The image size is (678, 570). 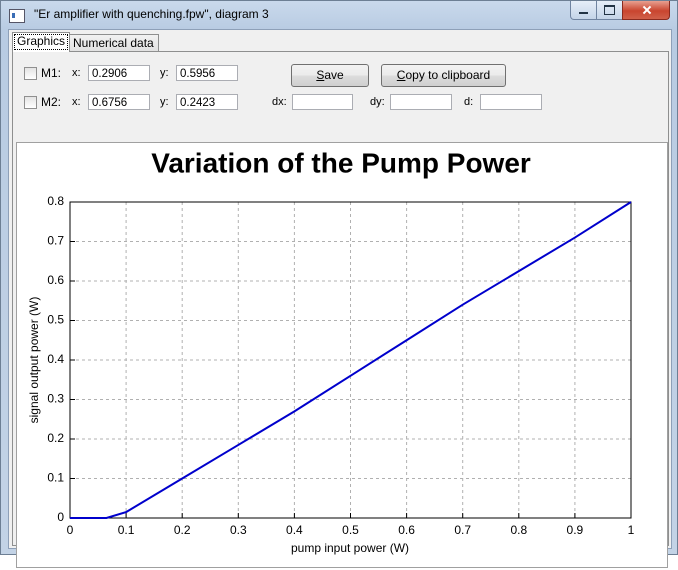 I want to click on x-tick-label: 0.4, so click(x=294, y=530).